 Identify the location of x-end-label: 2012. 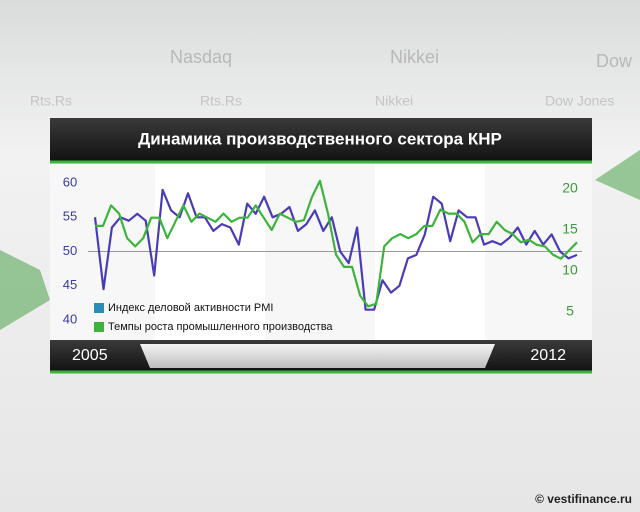
(548, 355).